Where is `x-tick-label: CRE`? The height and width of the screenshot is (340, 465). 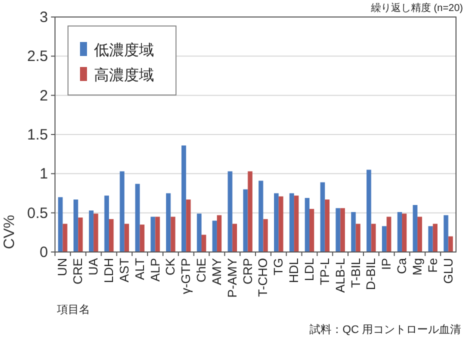 x-tick-label: CRE is located at coordinates (78, 271).